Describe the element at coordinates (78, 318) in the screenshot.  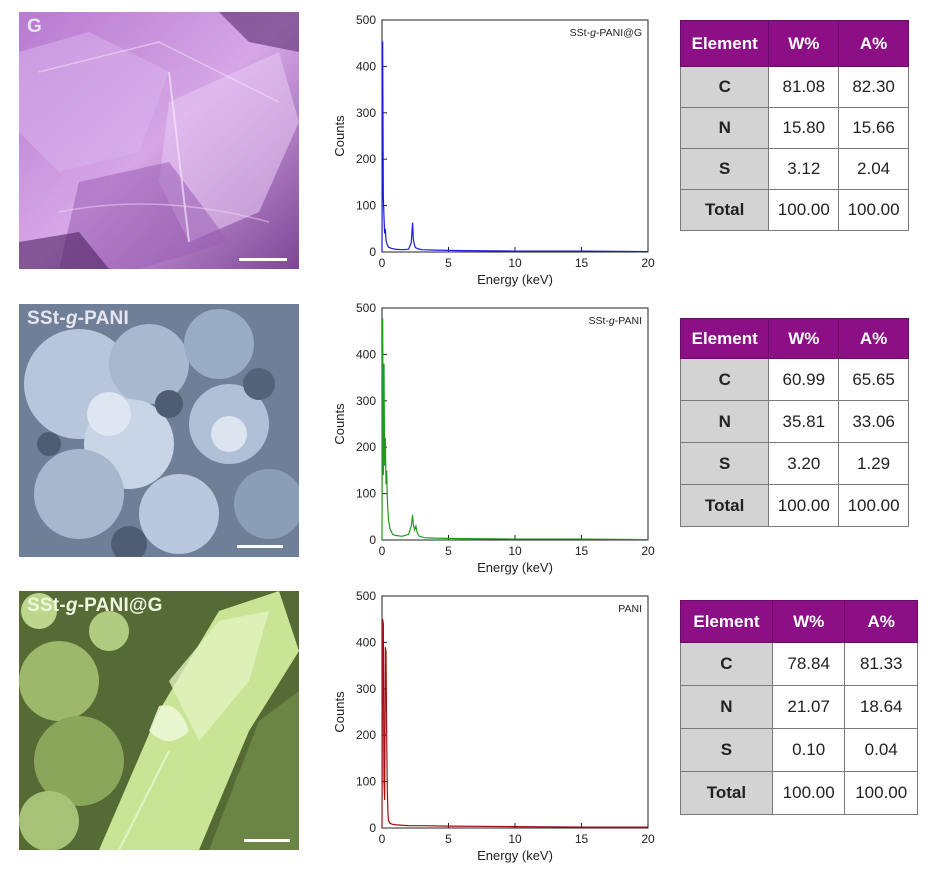
I see `sem-label-sst-g-pani: SSt-g-PANI` at that location.